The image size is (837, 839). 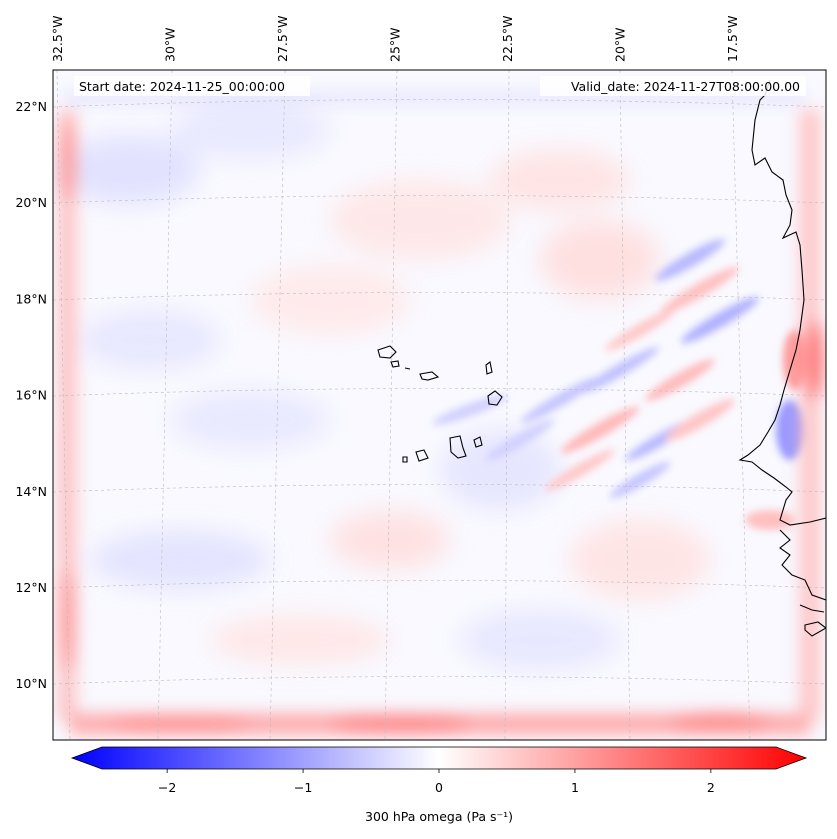 What do you see at coordinates (57, 39) in the screenshot?
I see `lon-label: 32.5°W` at bounding box center [57, 39].